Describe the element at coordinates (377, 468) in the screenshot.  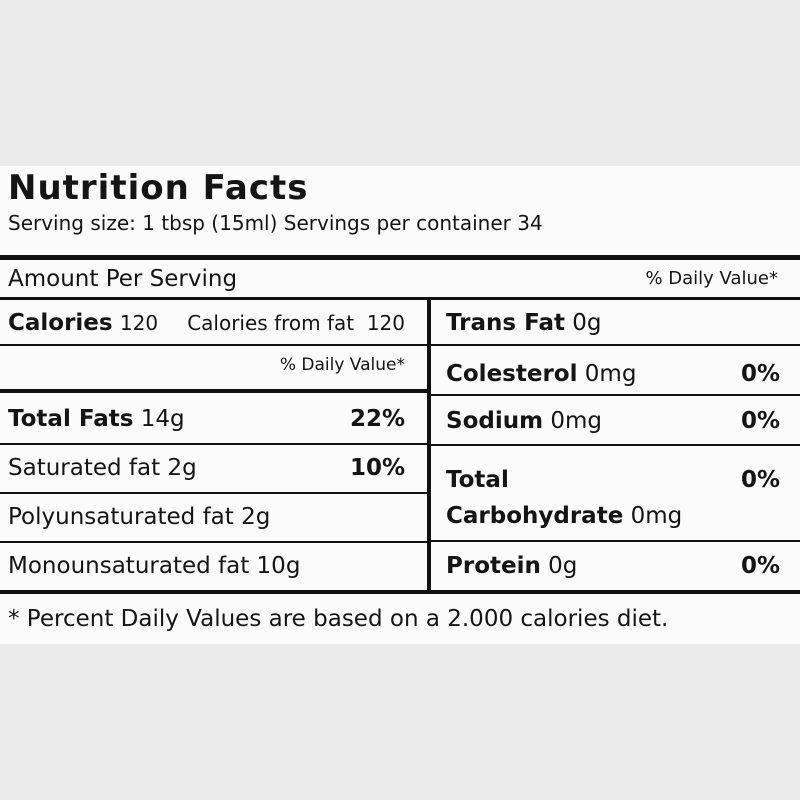
I see `percent: 10%` at that location.